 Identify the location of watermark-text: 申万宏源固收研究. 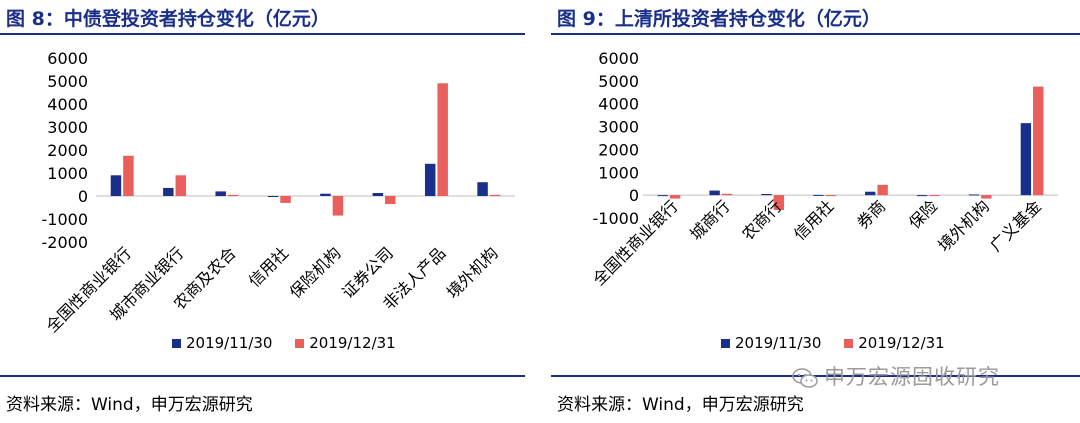
(912, 377).